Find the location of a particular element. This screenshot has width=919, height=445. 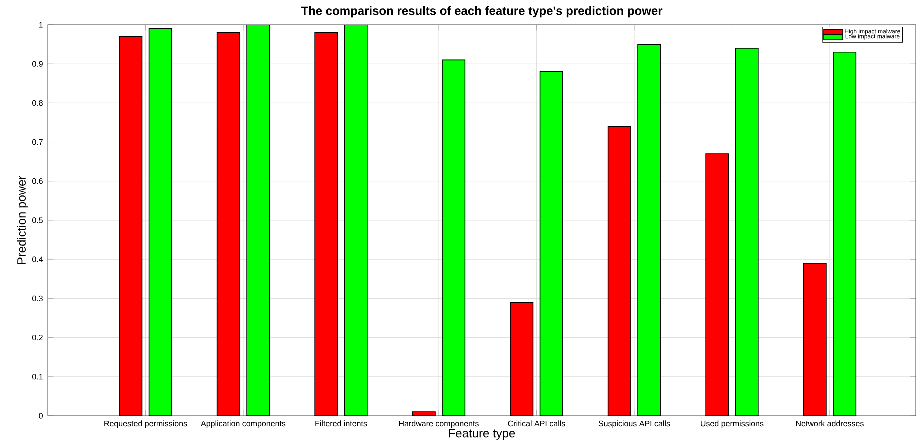

x-tick-label: Used permissions is located at coordinates (732, 424).